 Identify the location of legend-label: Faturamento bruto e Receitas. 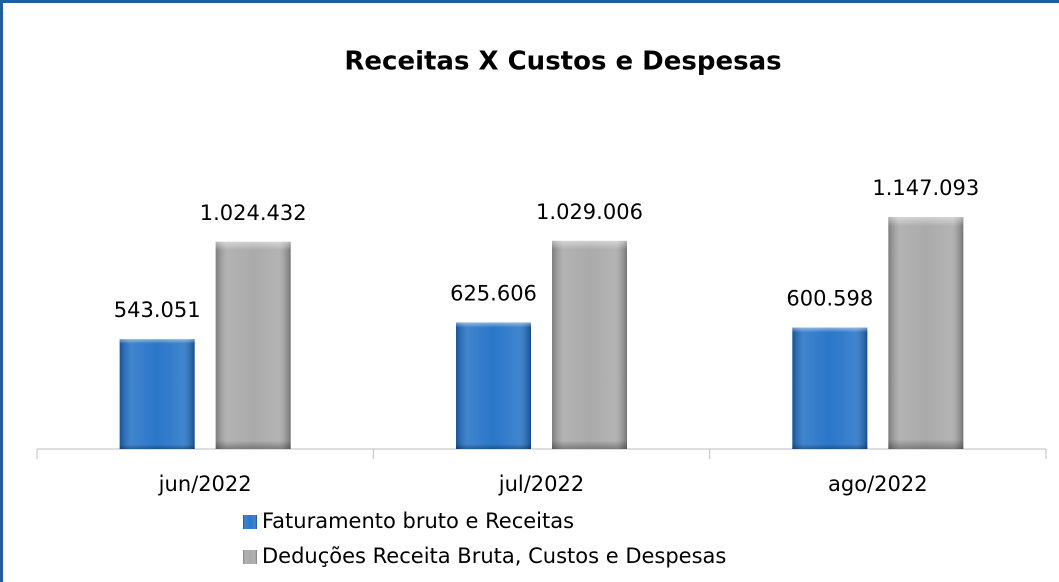
(418, 521).